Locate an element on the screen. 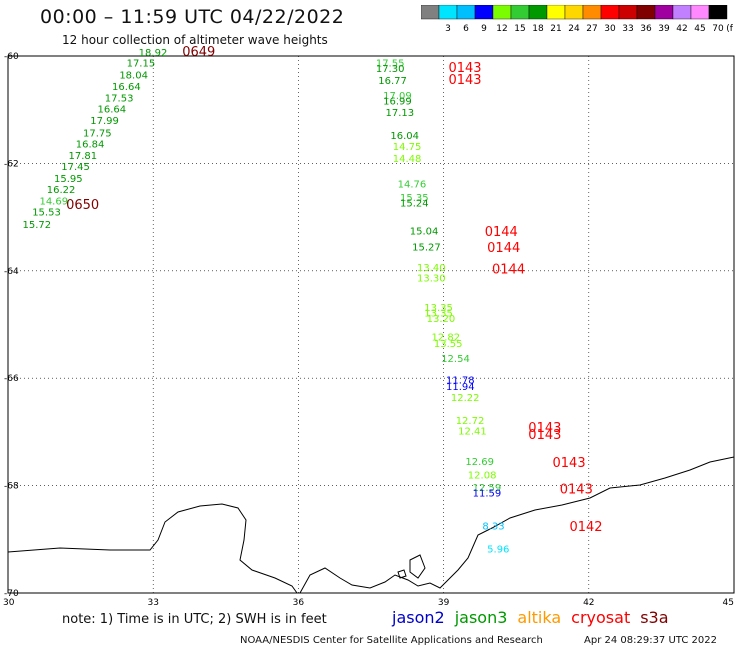 This screenshot has width=740, height=650. latitude-tick-label: -68 is located at coordinates (11, 487).